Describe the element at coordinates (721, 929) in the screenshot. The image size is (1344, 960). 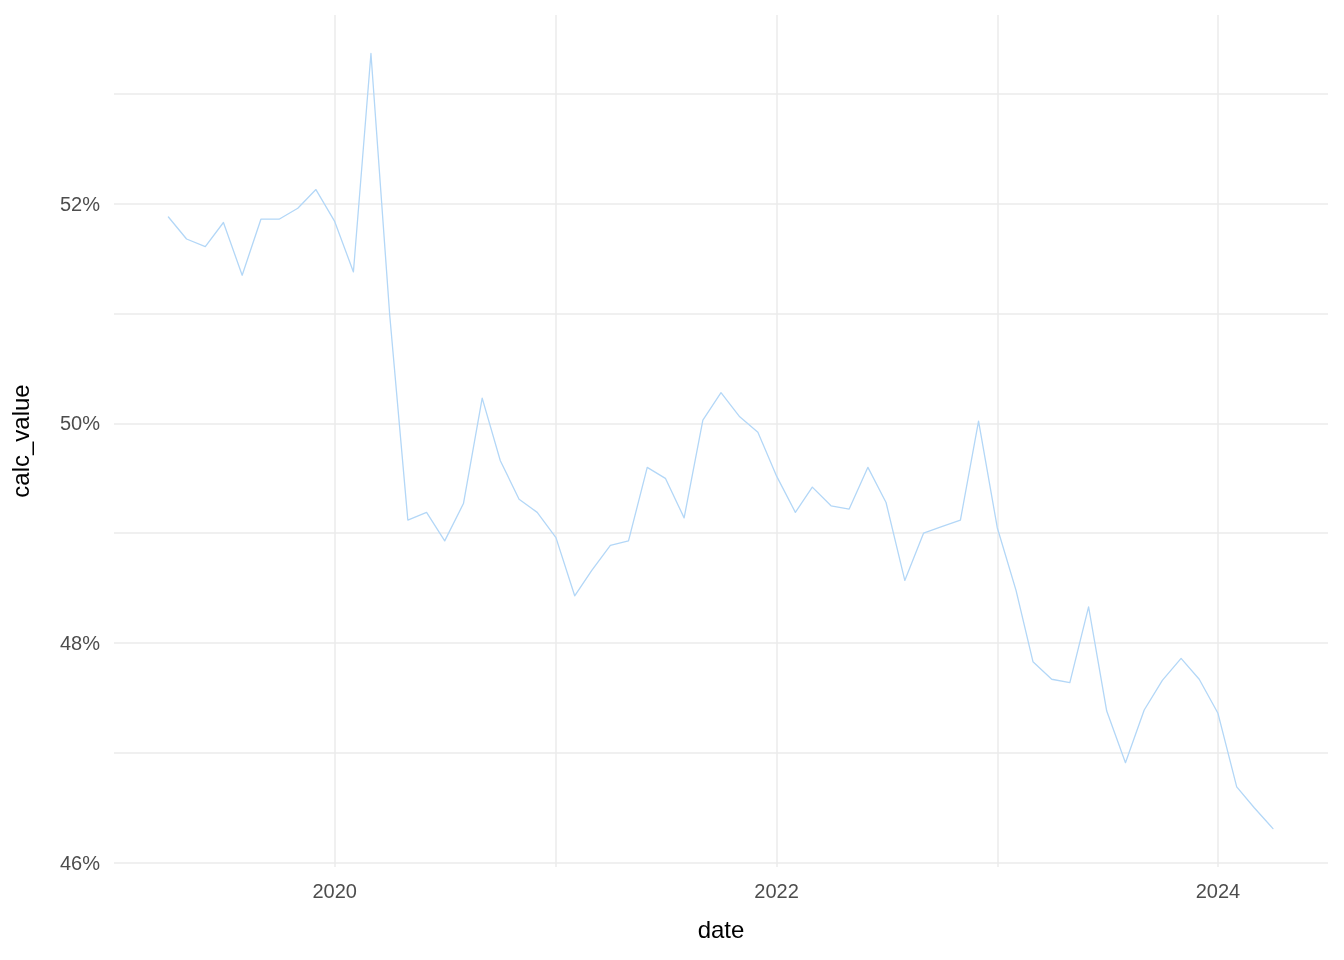
I see `x-axis-title: date` at that location.